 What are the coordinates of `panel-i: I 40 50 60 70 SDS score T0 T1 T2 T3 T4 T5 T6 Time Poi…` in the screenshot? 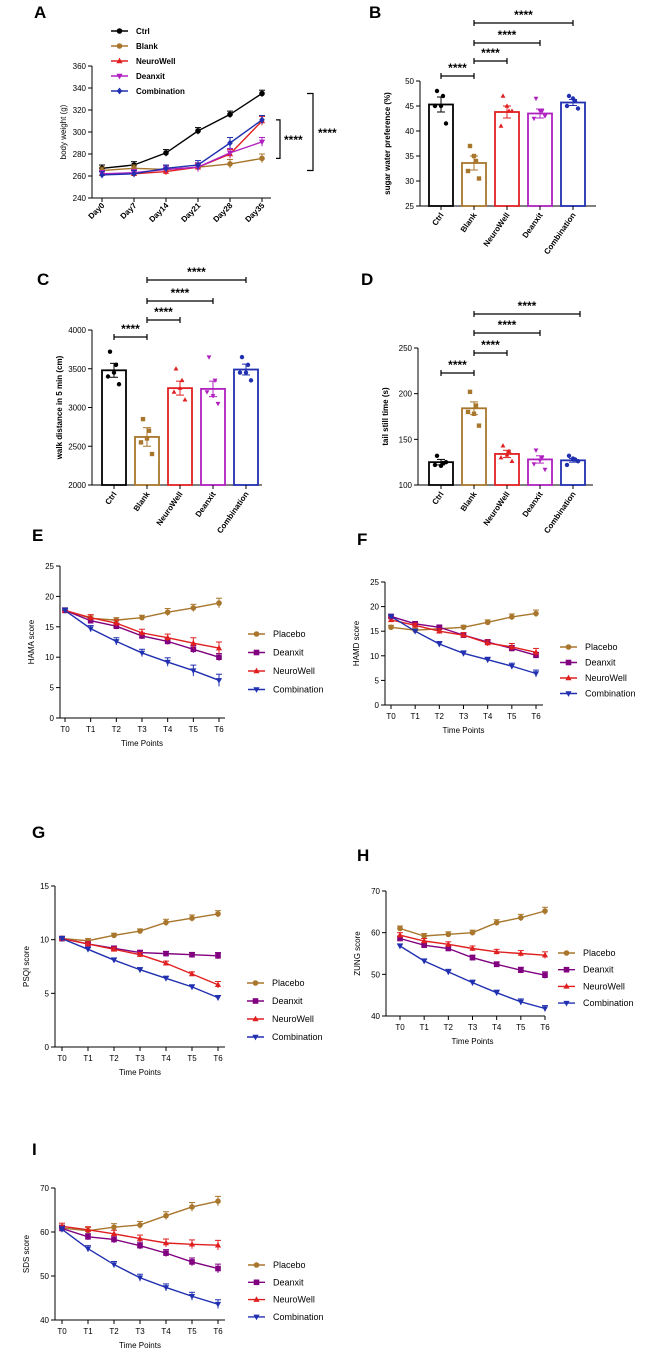 It's located at (173, 1245).